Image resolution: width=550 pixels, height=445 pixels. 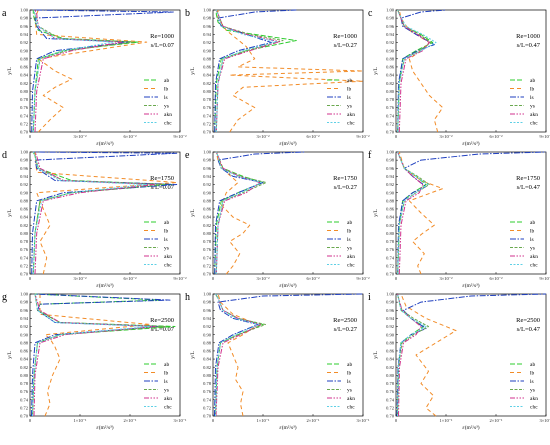 What do you see at coordinates (471, 71) in the screenshot?
I see `panel-c-plot-frame` at bounding box center [471, 71].